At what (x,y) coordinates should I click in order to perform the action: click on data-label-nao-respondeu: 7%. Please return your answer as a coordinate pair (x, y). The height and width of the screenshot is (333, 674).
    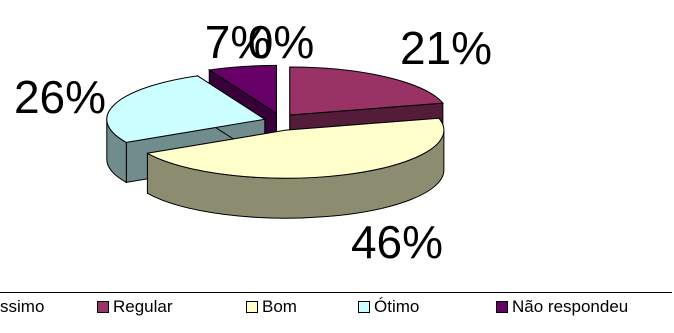
    Looking at the image, I should click on (238, 42).